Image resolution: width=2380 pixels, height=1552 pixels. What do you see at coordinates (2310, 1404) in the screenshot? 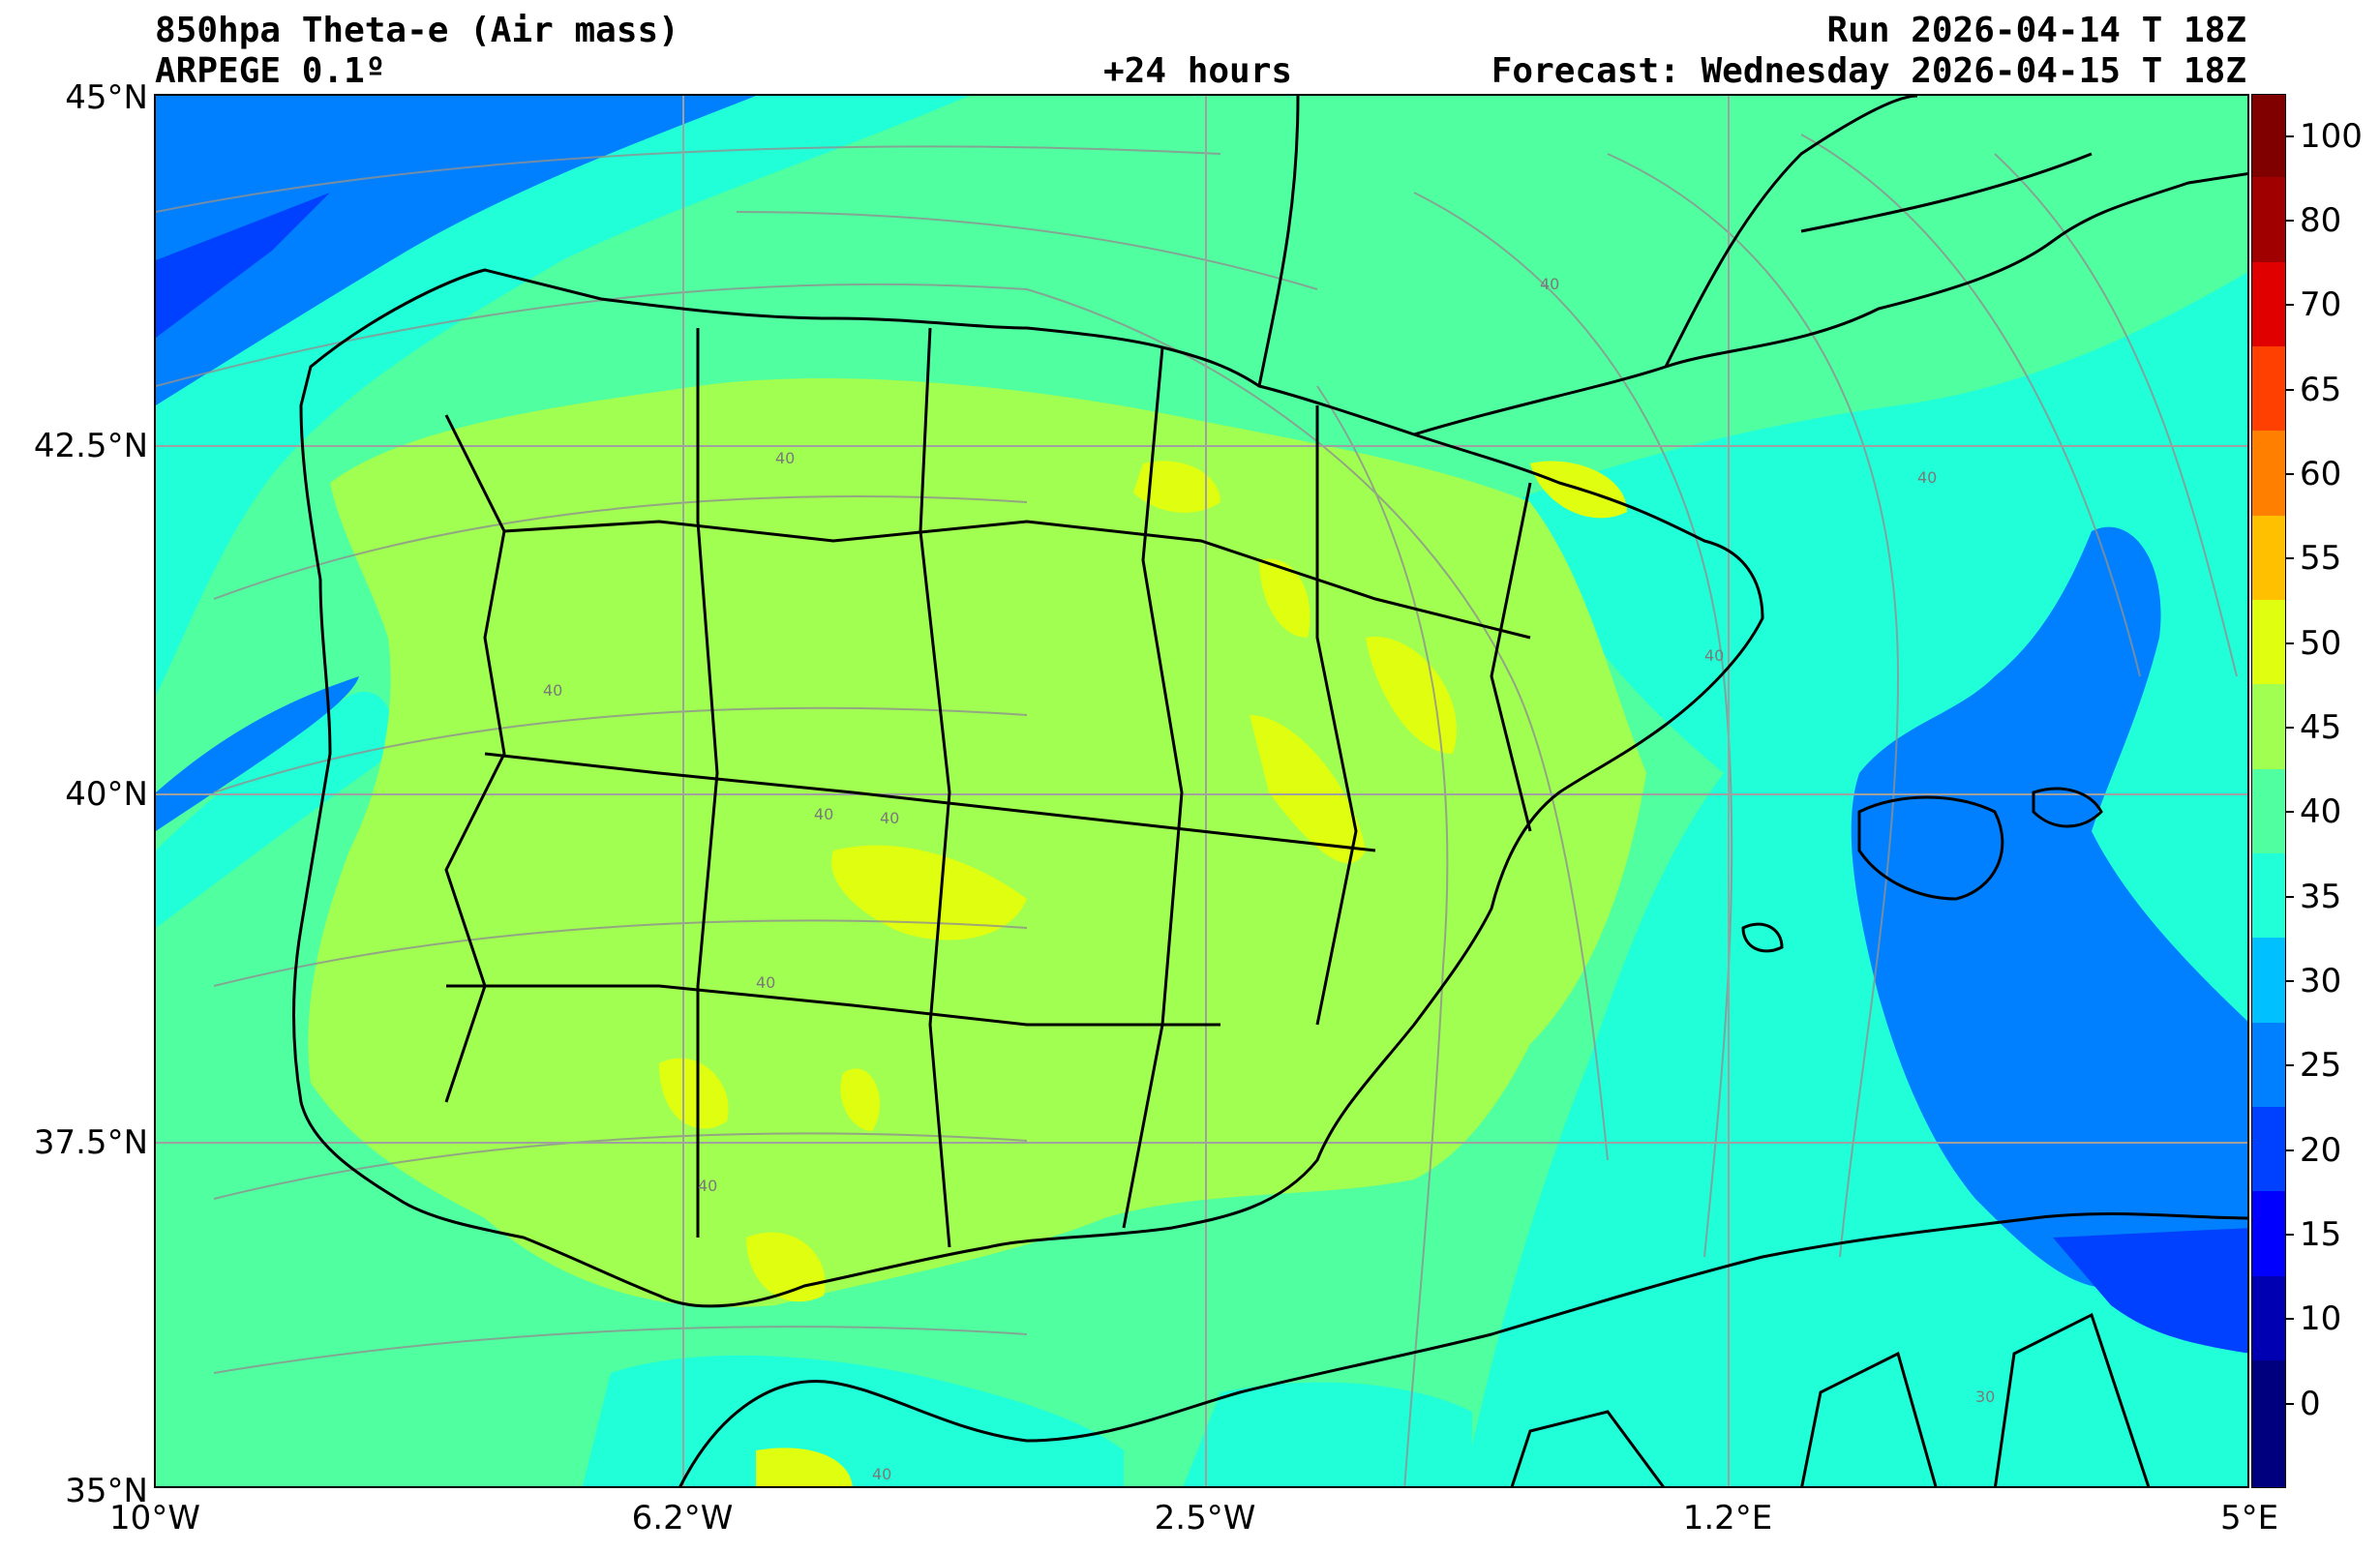
I see `colorbar-label: 0` at bounding box center [2310, 1404].